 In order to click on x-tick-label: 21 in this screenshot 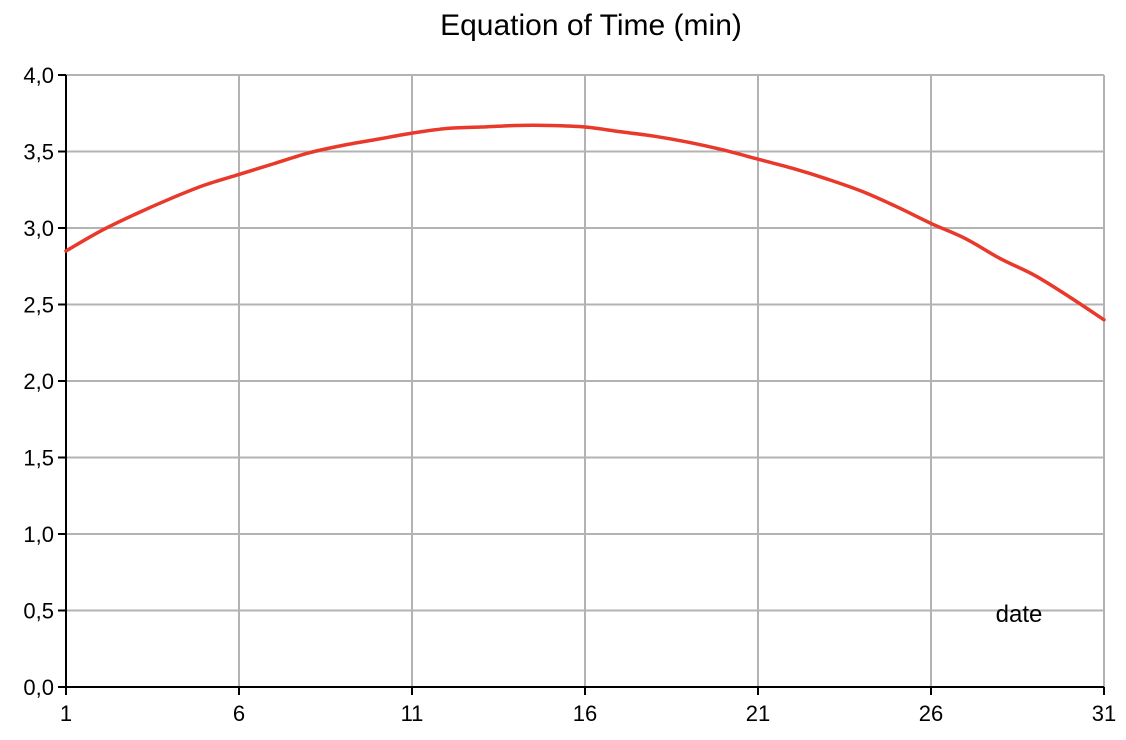, I will do `click(758, 713)`.